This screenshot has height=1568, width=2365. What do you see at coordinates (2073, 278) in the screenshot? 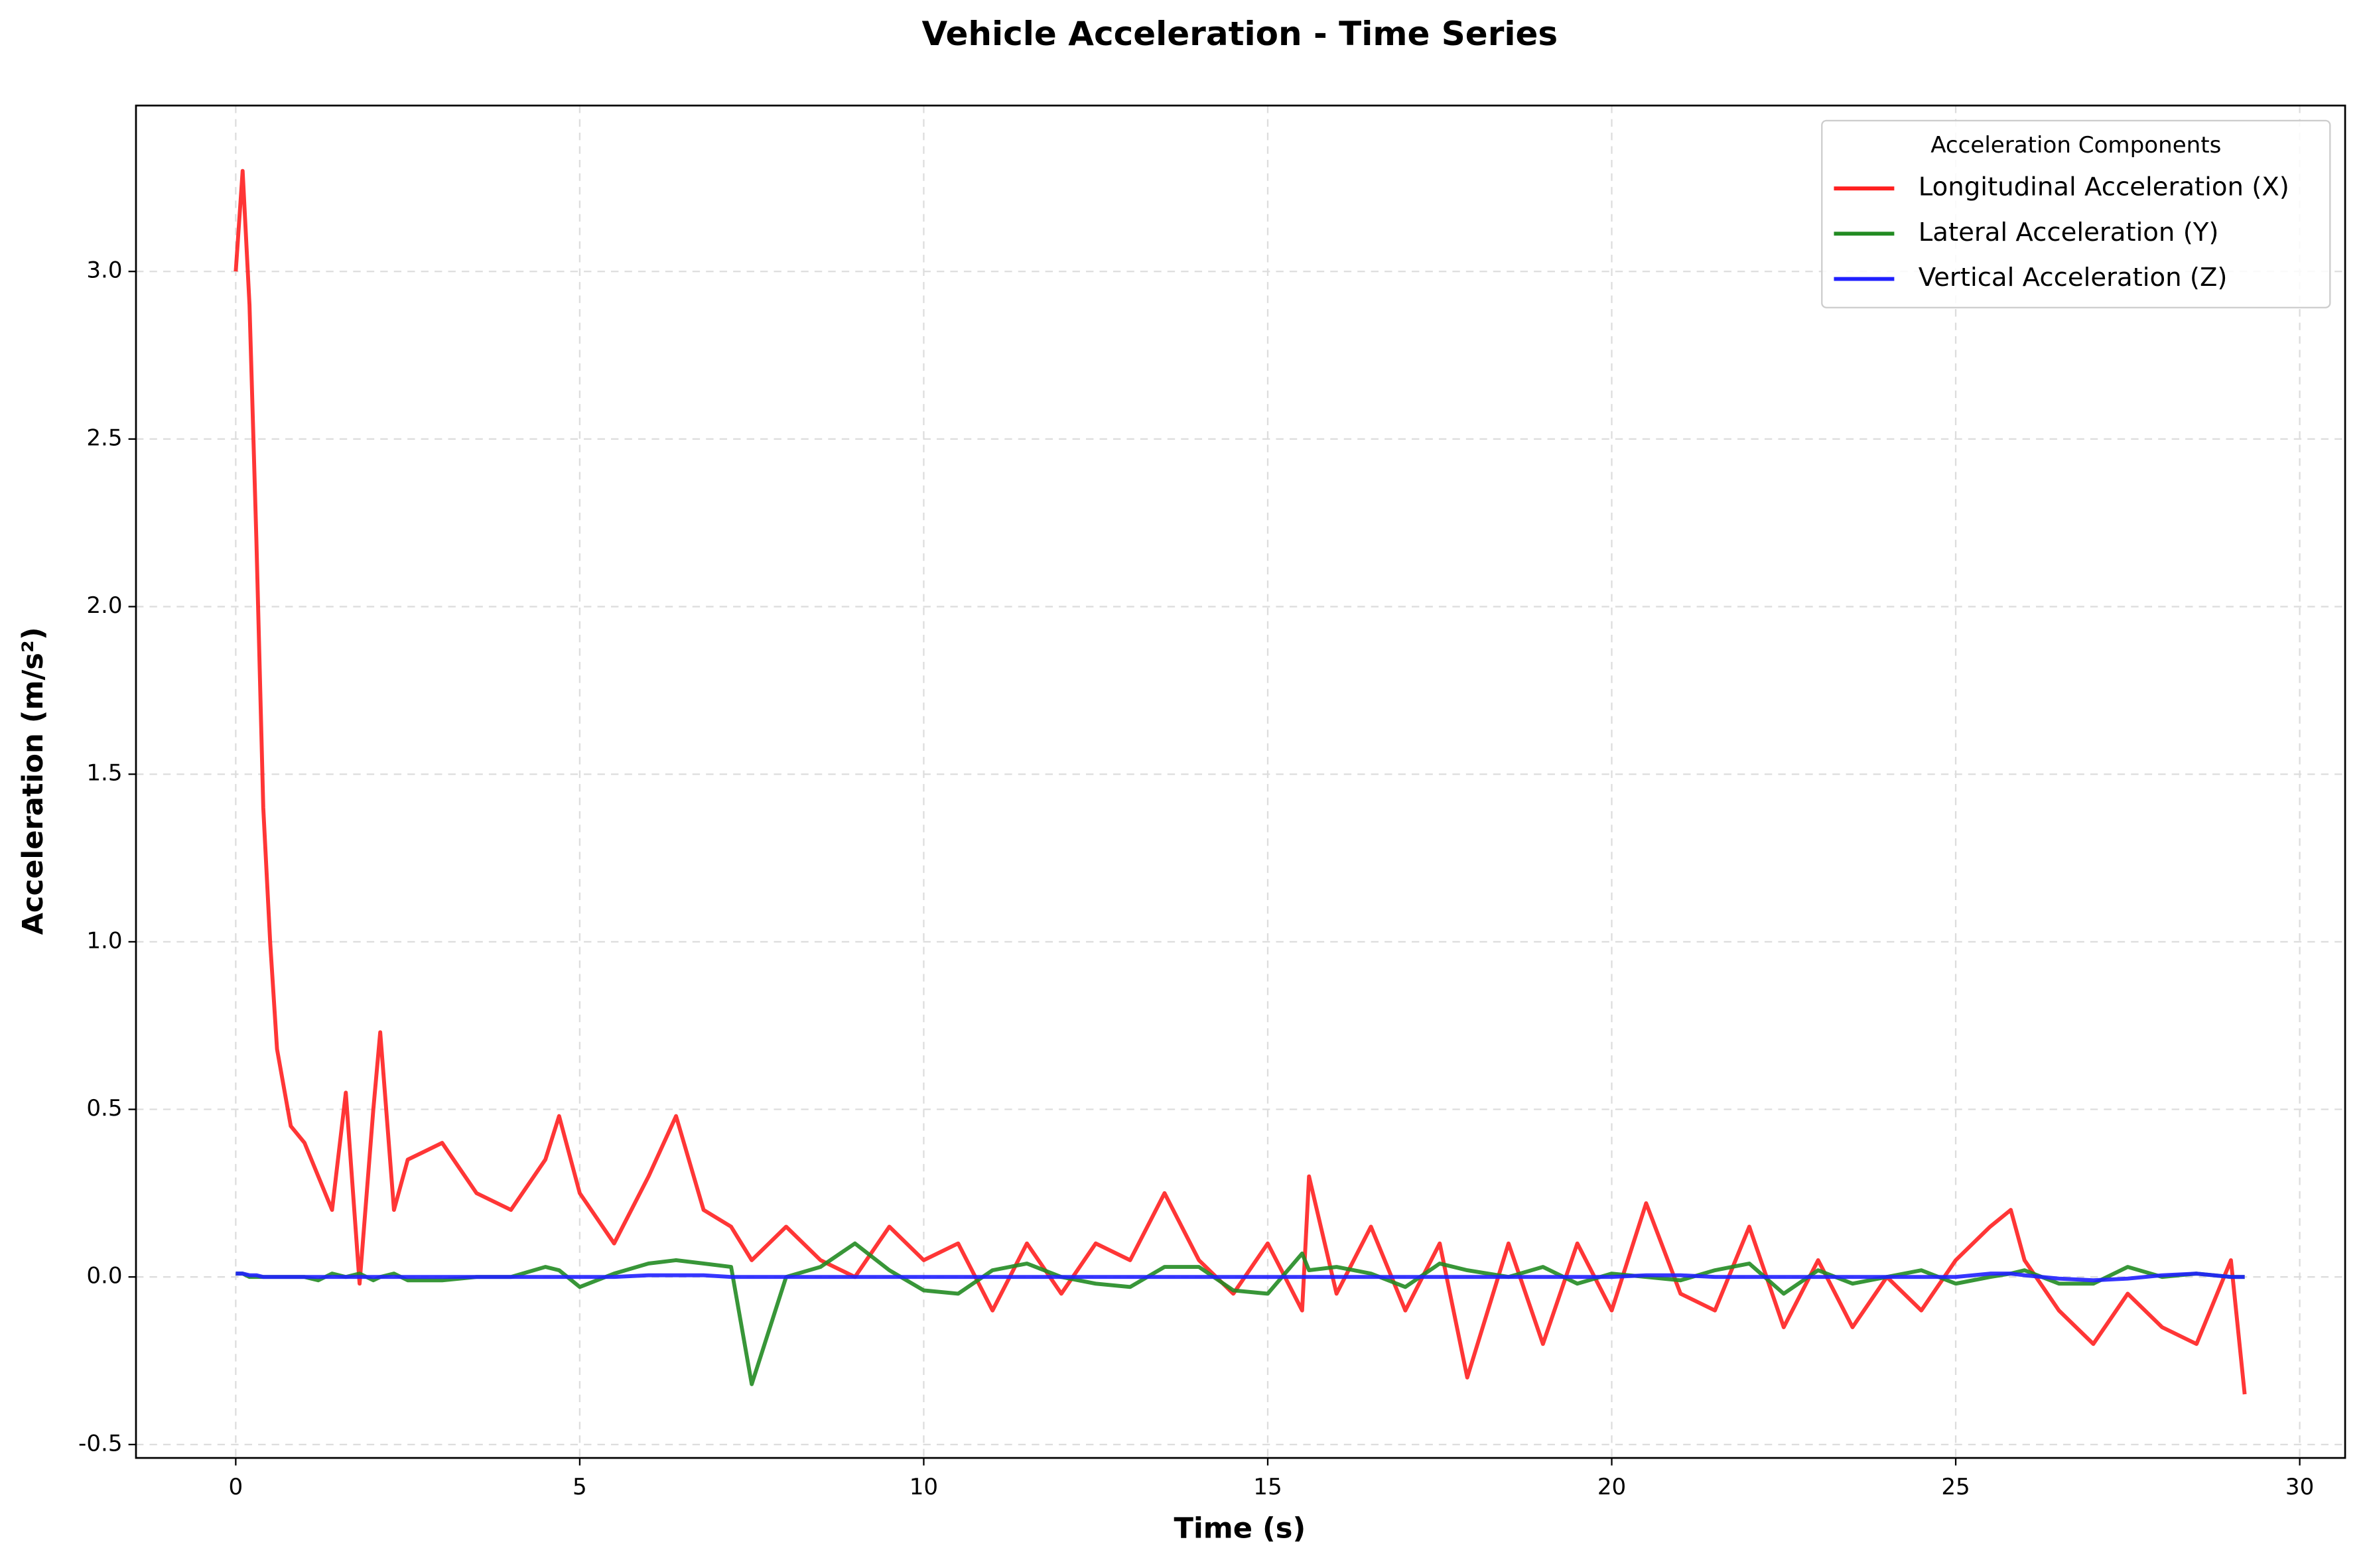
I see `legend-label: Vertical Acceleration (Z)` at bounding box center [2073, 278].